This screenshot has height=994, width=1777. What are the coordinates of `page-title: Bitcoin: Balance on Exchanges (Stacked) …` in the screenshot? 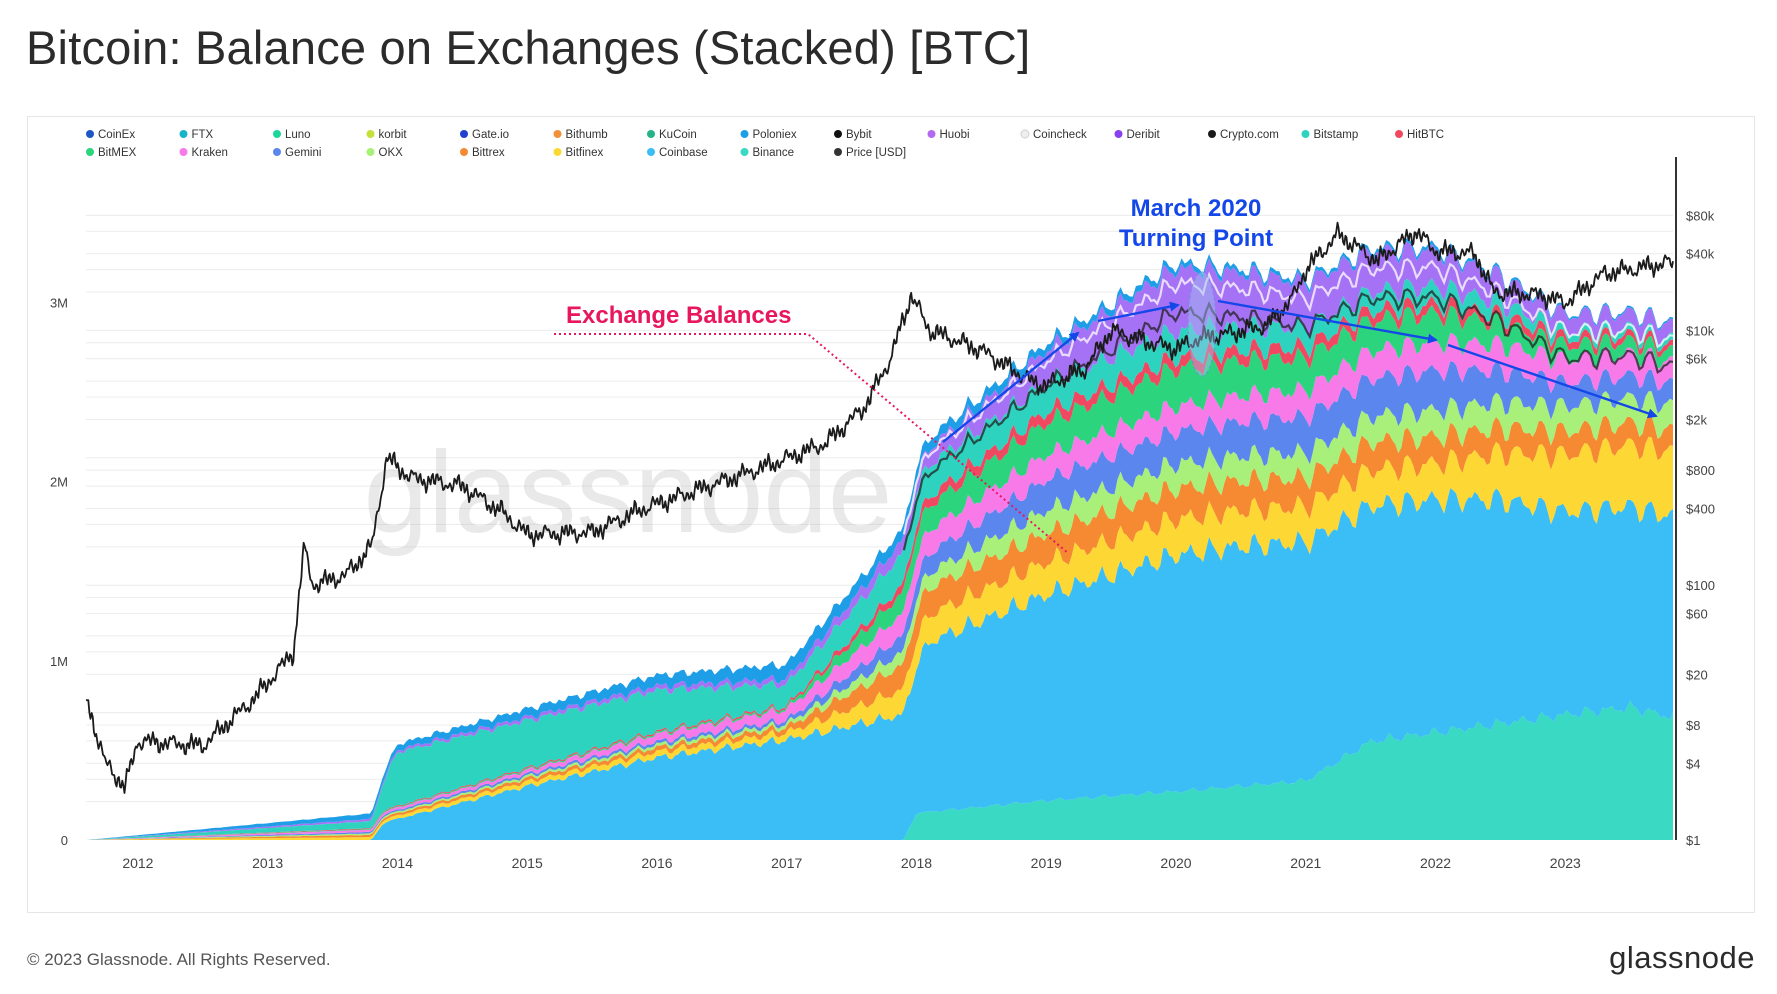 It's located at (528, 47).